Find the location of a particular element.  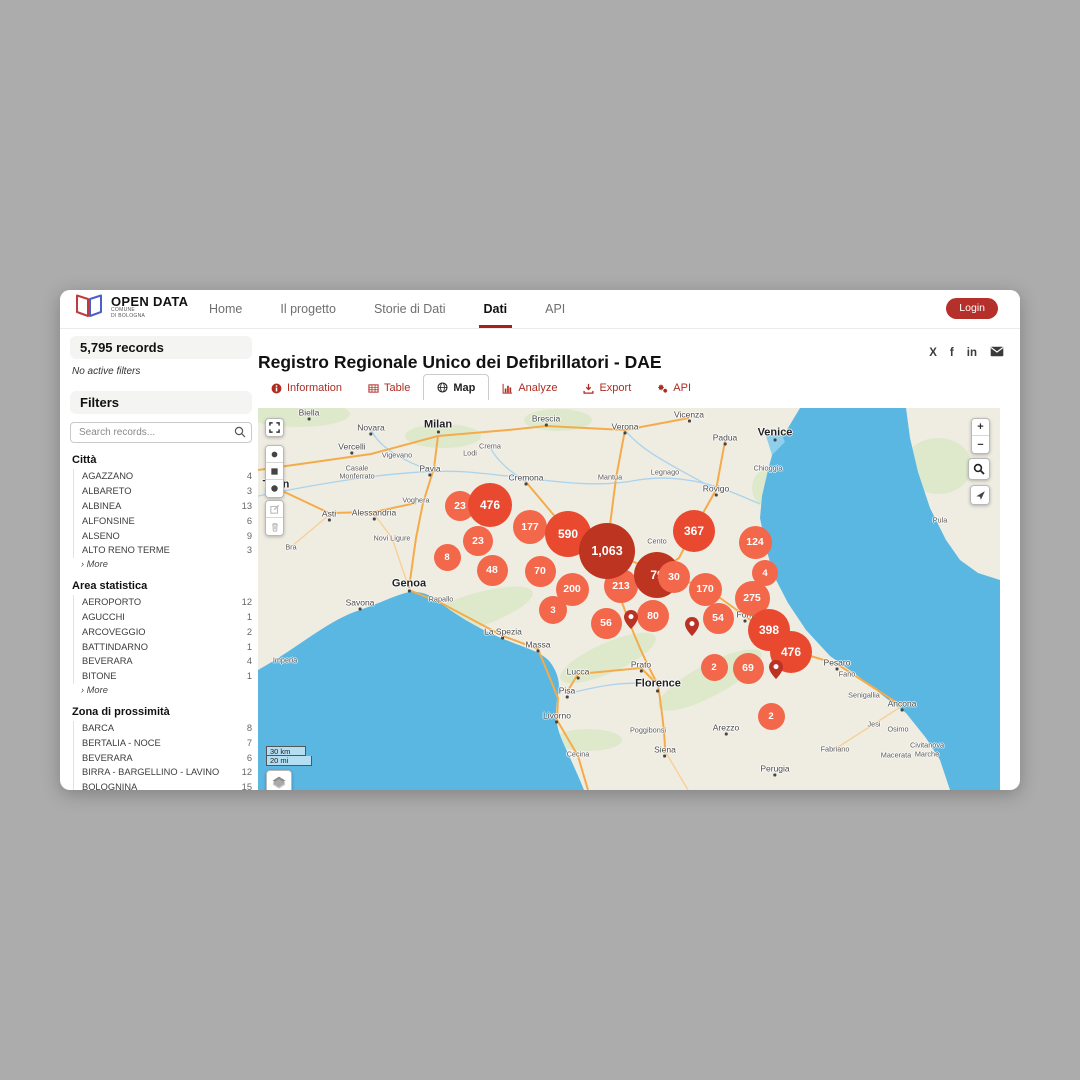

map-search-icon is located at coordinates (979, 469).